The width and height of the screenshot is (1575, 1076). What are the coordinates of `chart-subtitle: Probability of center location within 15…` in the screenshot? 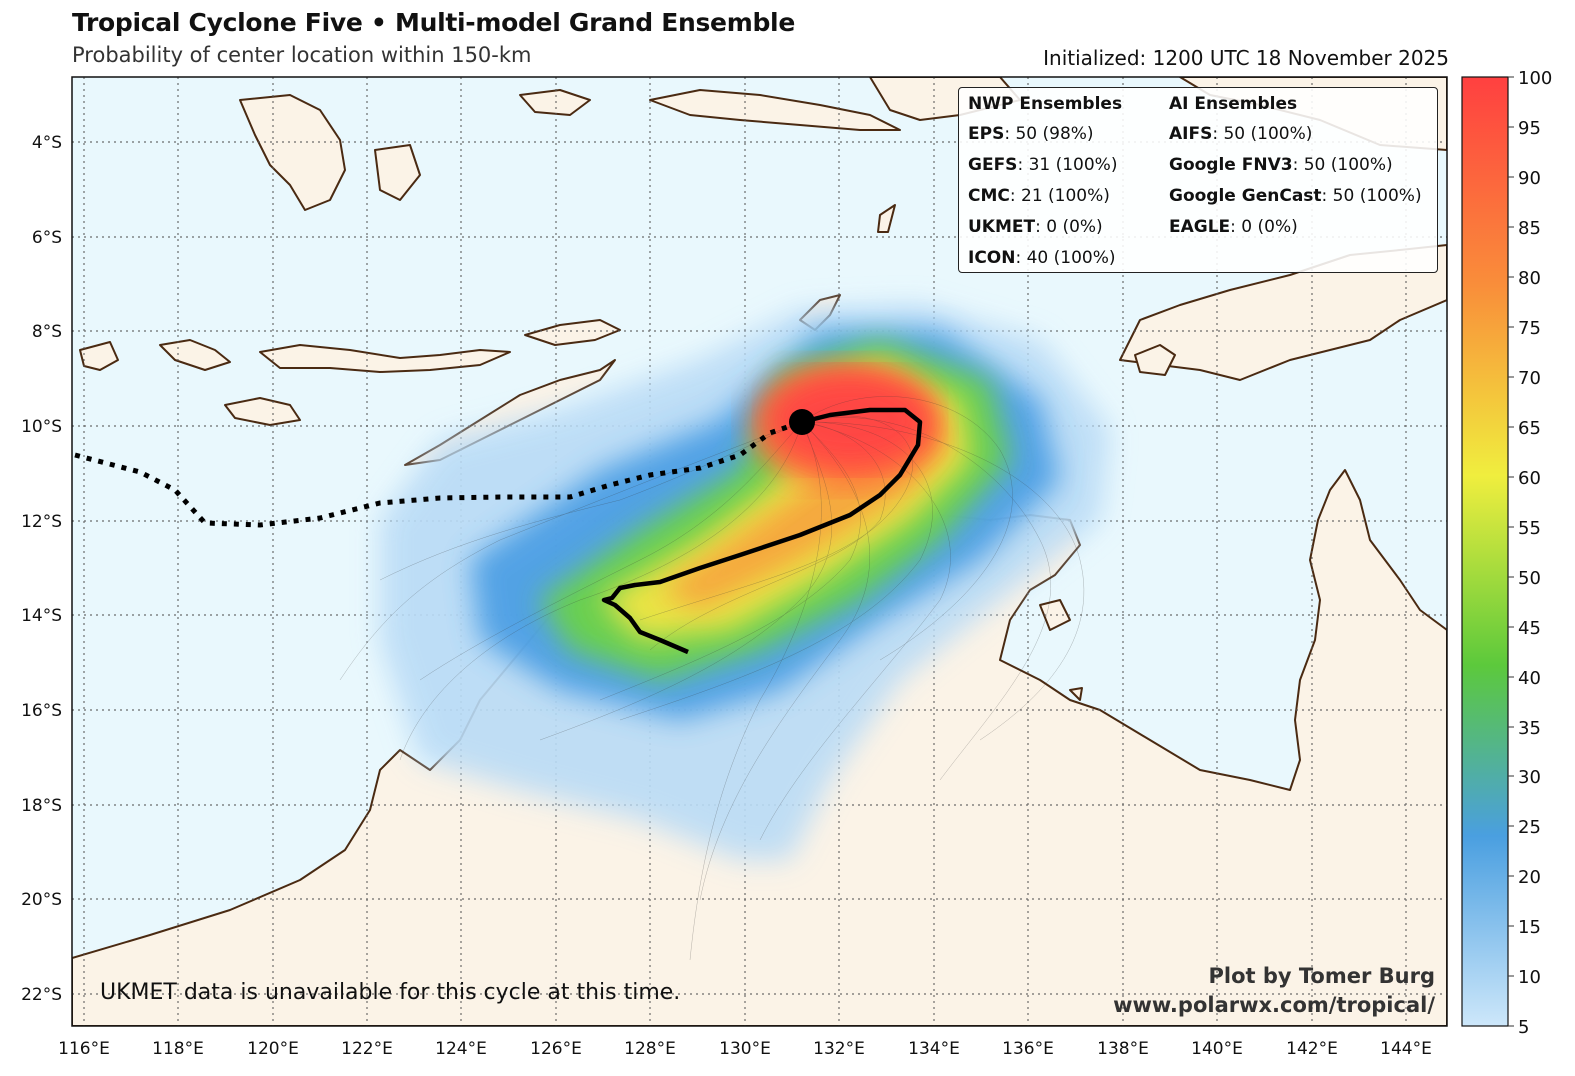 It's located at (302, 55).